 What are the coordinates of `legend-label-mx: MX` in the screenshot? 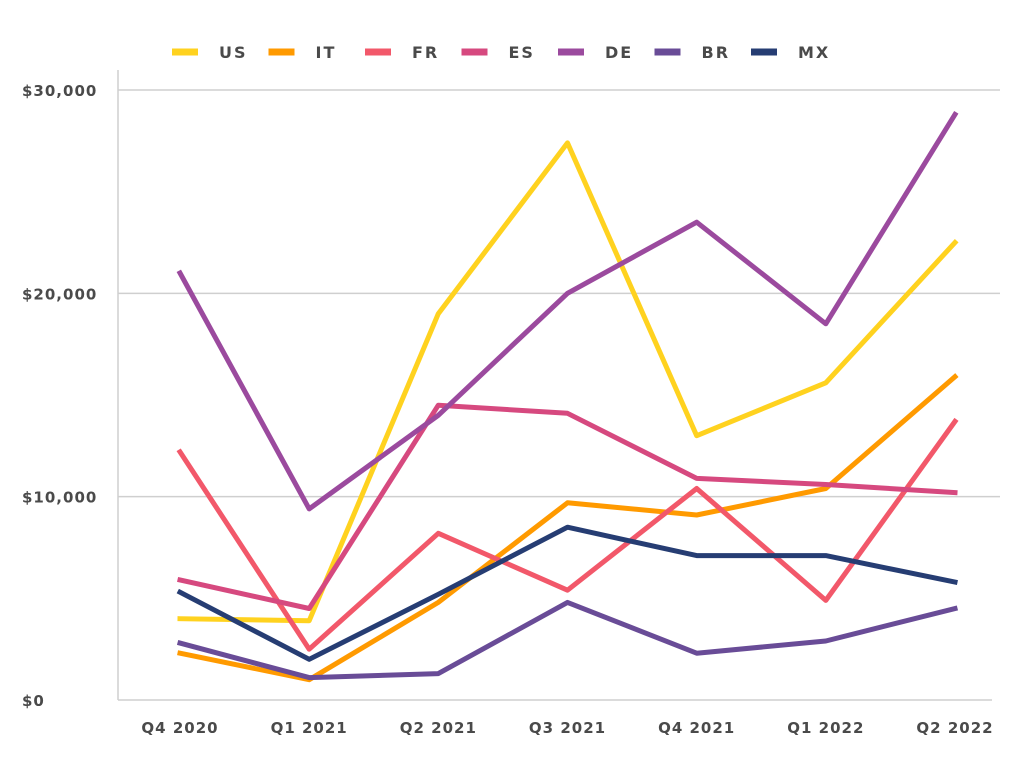 It's located at (814, 52).